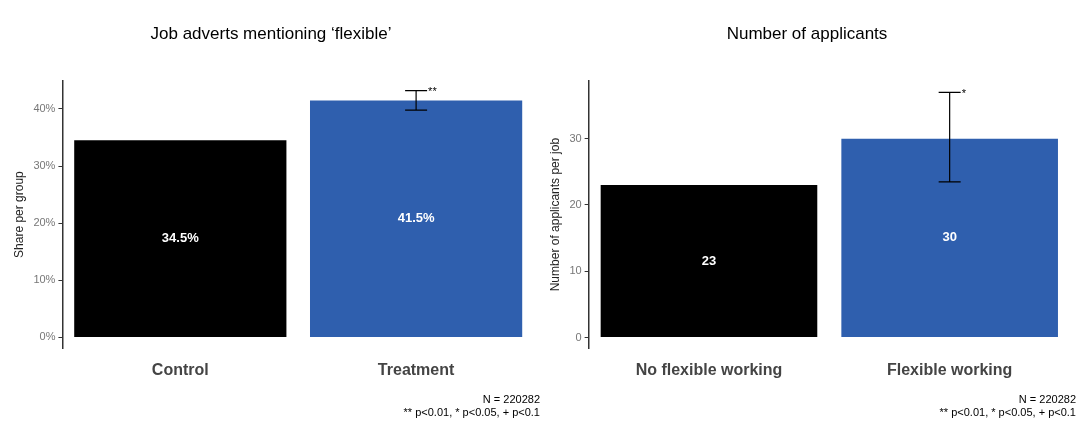 The width and height of the screenshot is (1088, 430). What do you see at coordinates (575, 204) in the screenshot?
I see `y-tick-label: 20` at bounding box center [575, 204].